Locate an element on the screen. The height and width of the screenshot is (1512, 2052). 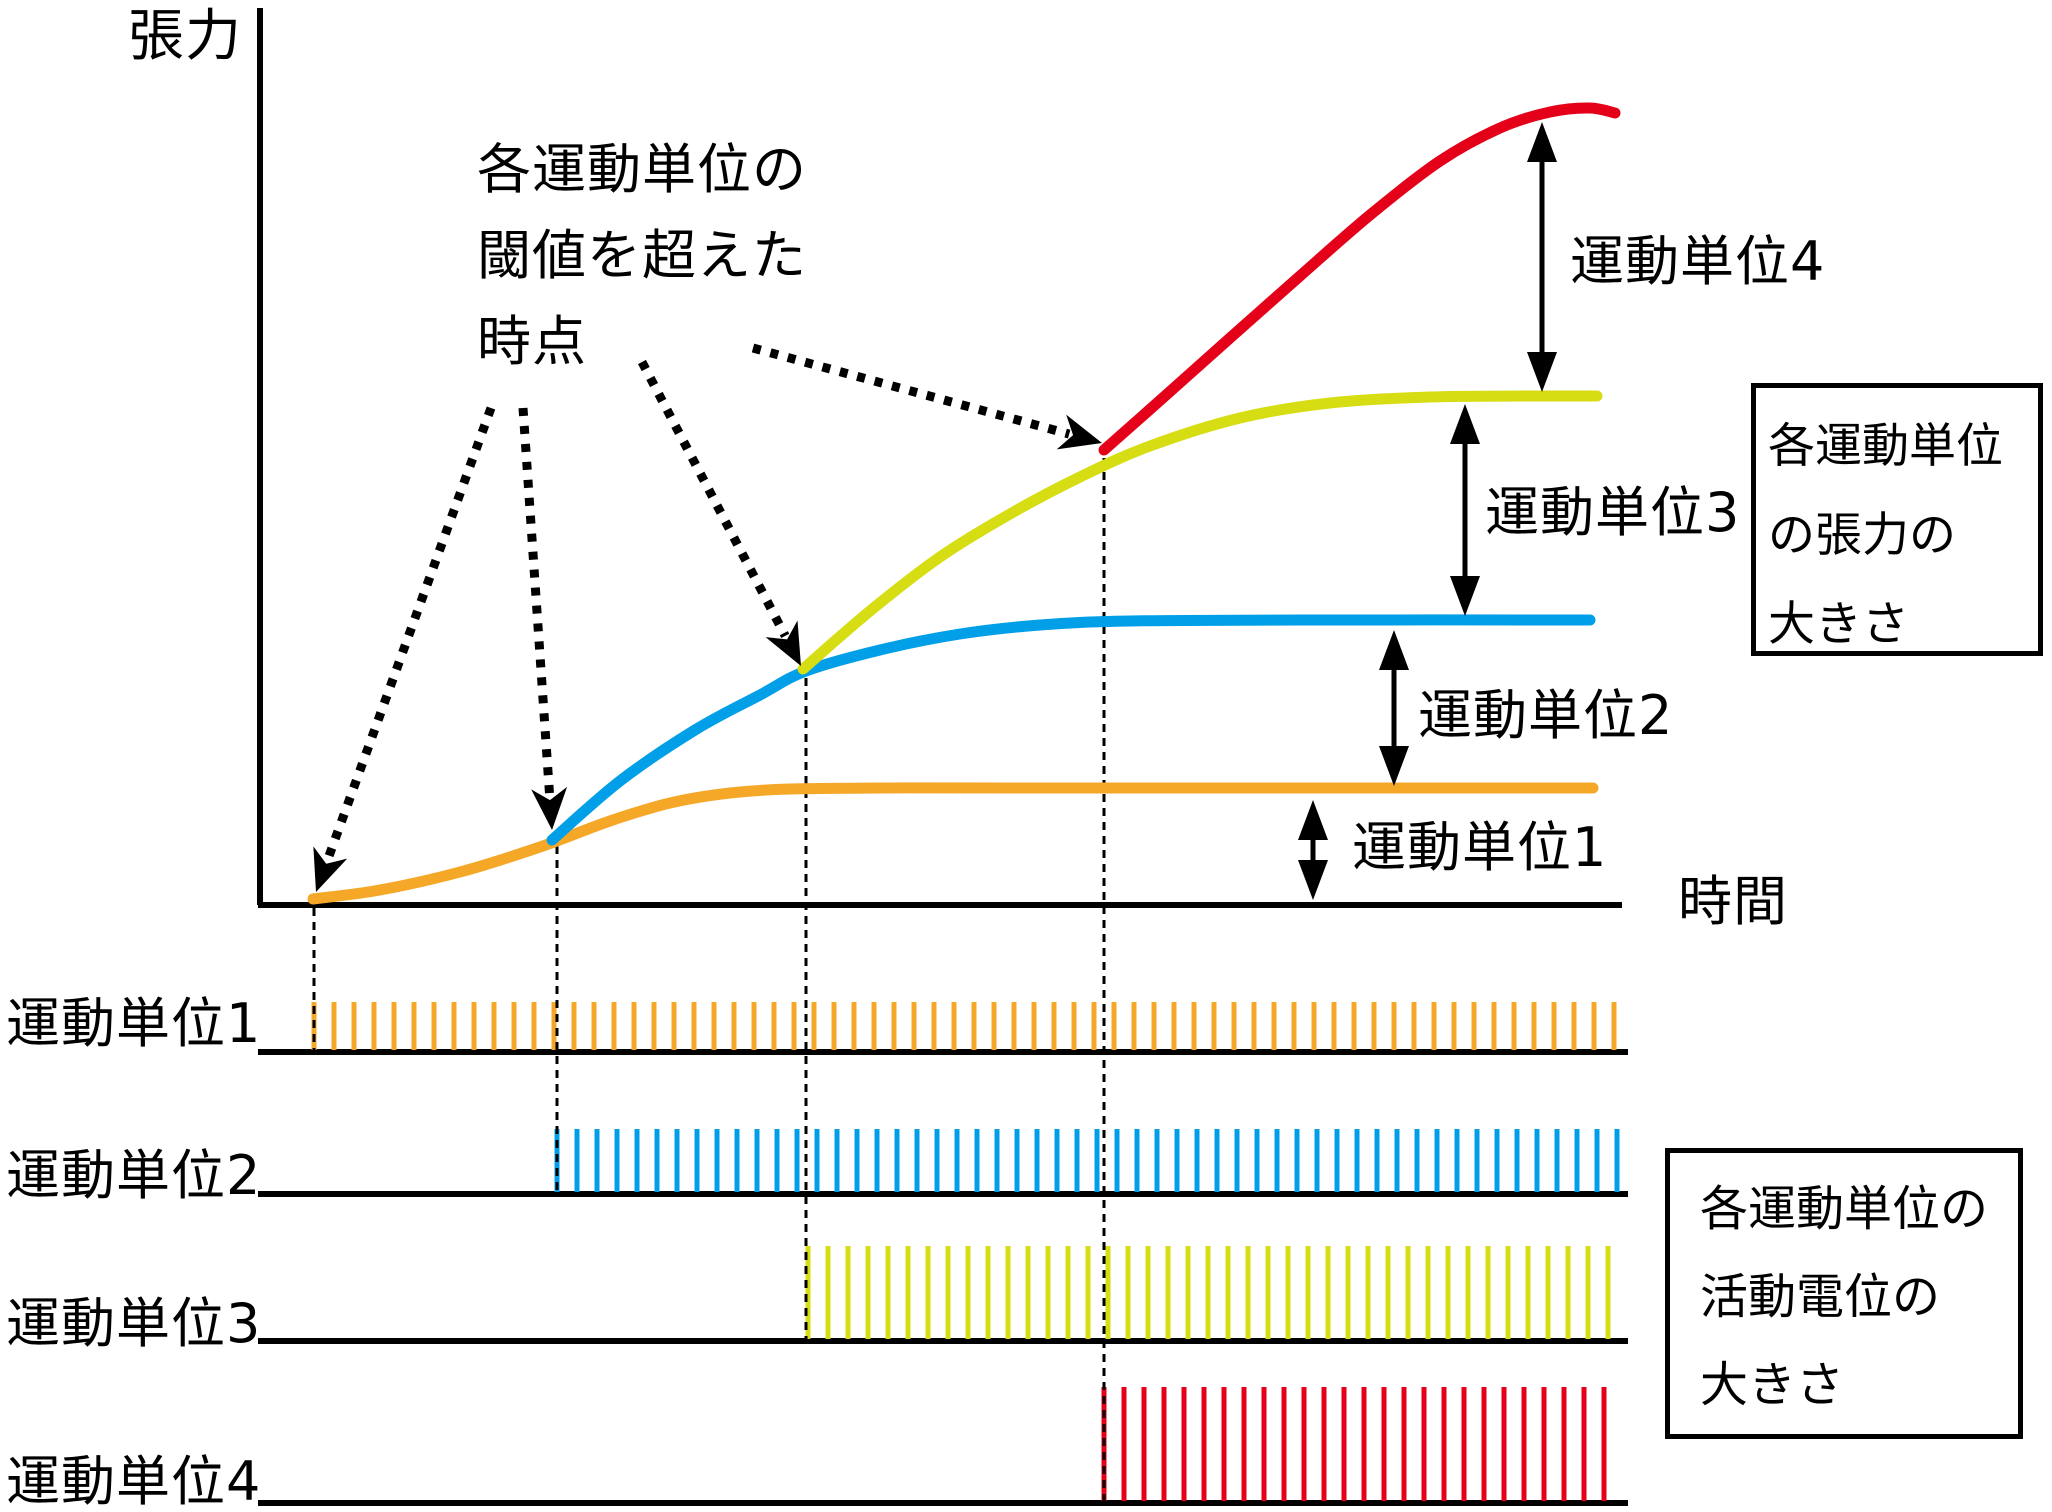
gap-label-motor-unit-3: 運動単位3 is located at coordinates (1613, 512).